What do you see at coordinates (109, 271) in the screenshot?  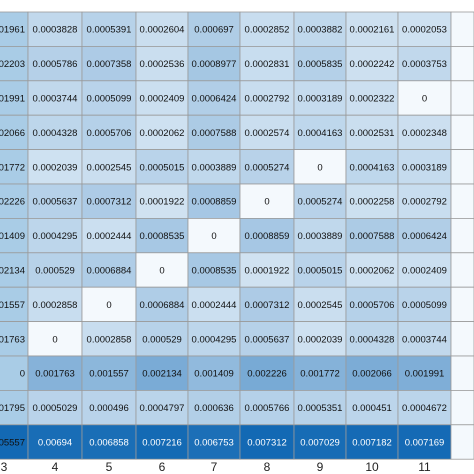 I see `cell-value-label: 0.0006884` at bounding box center [109, 271].